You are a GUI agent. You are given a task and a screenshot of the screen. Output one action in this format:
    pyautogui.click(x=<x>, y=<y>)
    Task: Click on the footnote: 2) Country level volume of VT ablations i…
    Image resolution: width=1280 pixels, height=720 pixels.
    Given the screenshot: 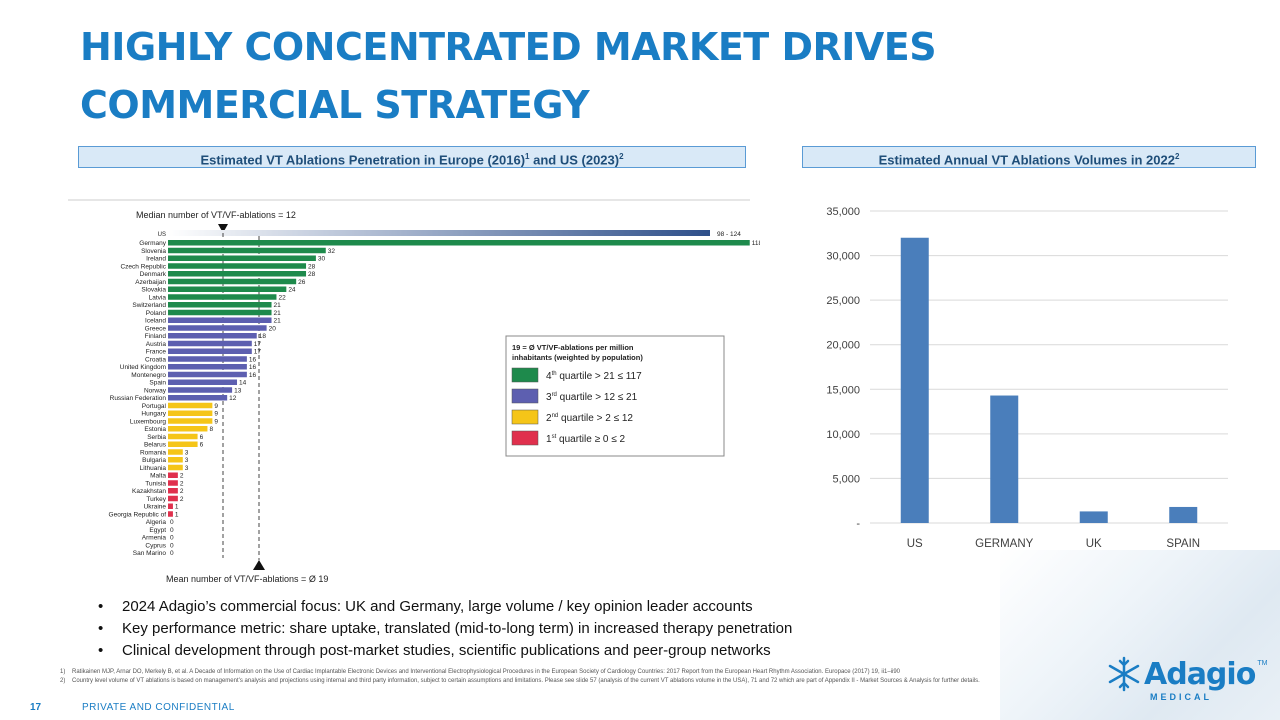 What is the action you would take?
    pyautogui.click(x=570, y=681)
    